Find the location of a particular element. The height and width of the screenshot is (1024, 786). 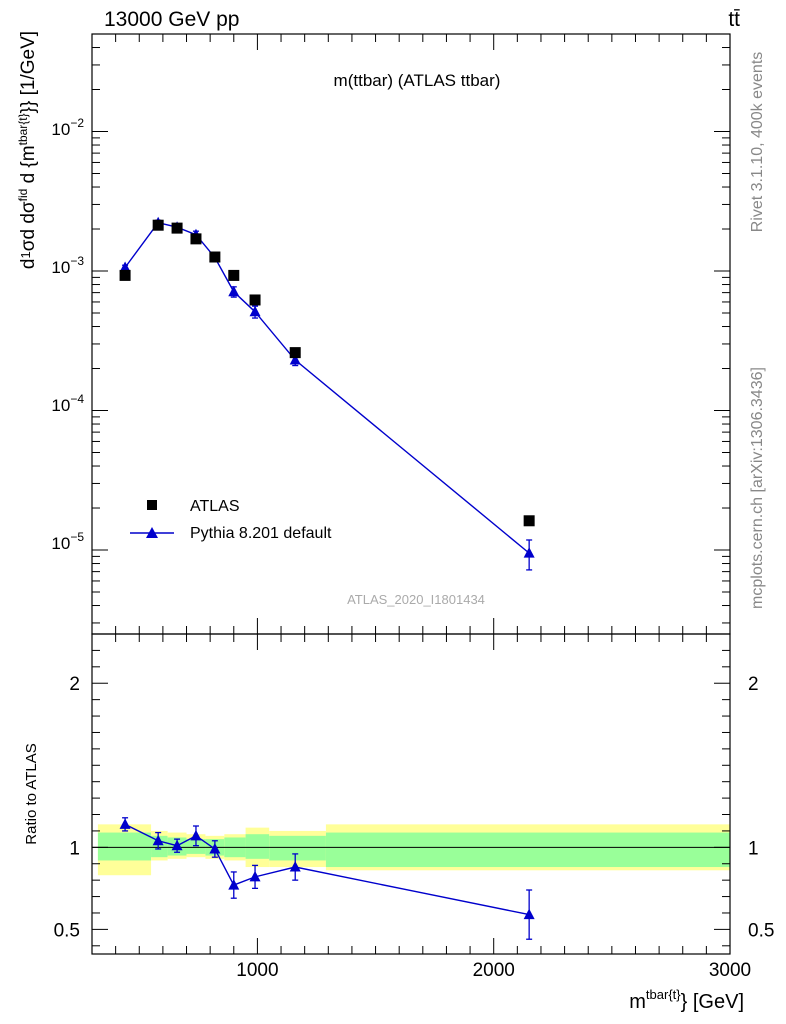

legend-atlas-marker is located at coordinates (152, 505).